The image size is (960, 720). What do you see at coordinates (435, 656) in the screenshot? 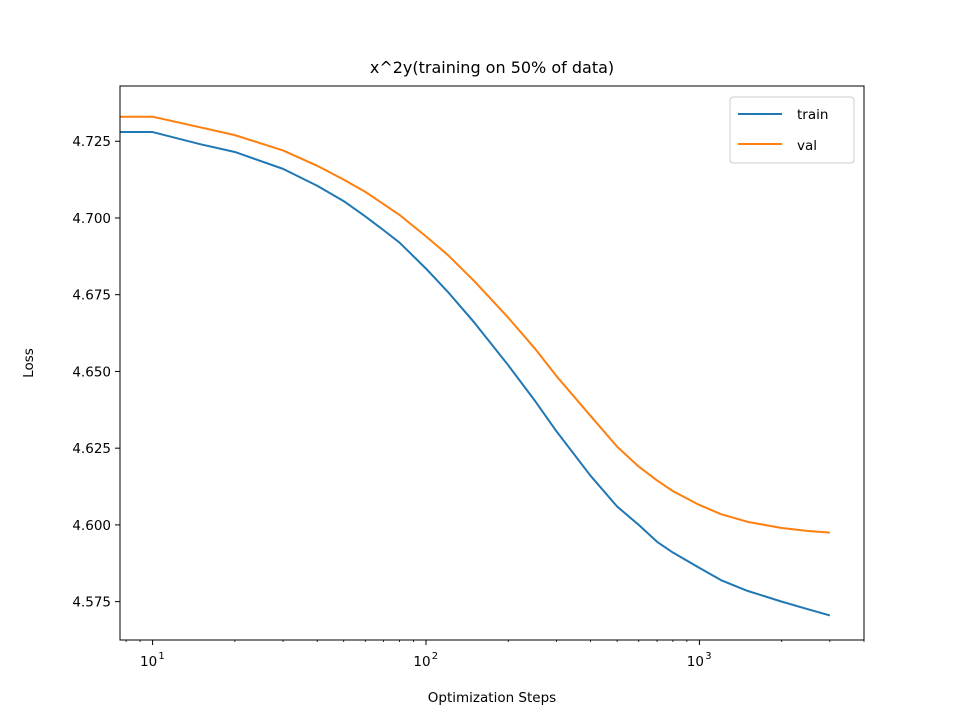
I see `x-tick-exponent: 2` at bounding box center [435, 656].